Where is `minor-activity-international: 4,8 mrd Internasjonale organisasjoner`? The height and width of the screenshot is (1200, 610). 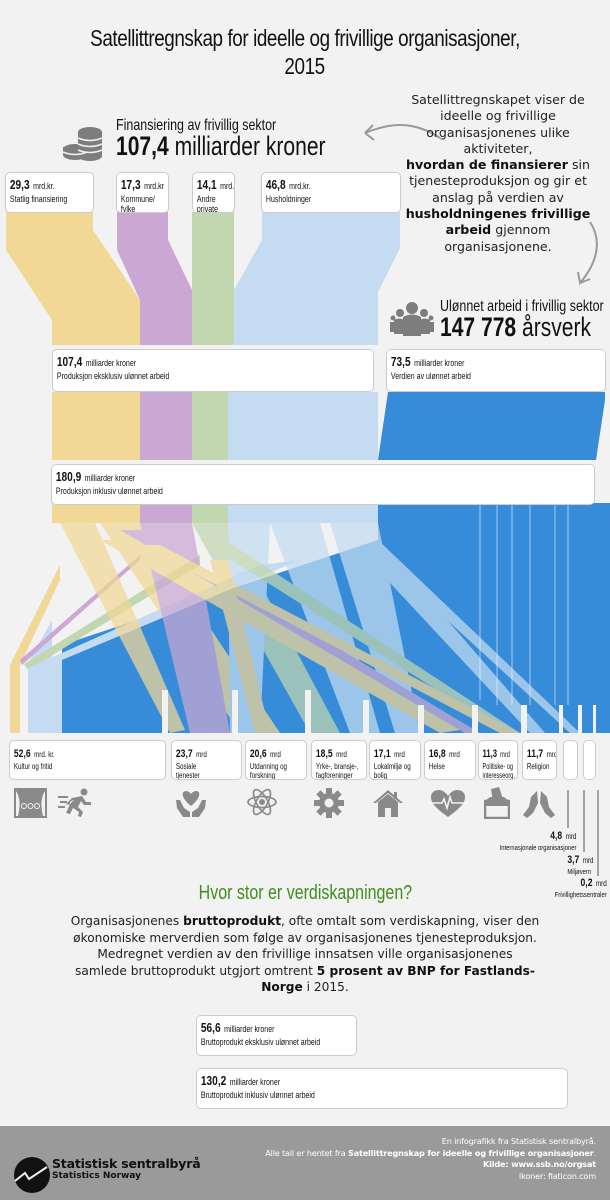
minor-activity-international: 4,8 mrd Internasjonale organisasjoner is located at coordinates (537, 841).